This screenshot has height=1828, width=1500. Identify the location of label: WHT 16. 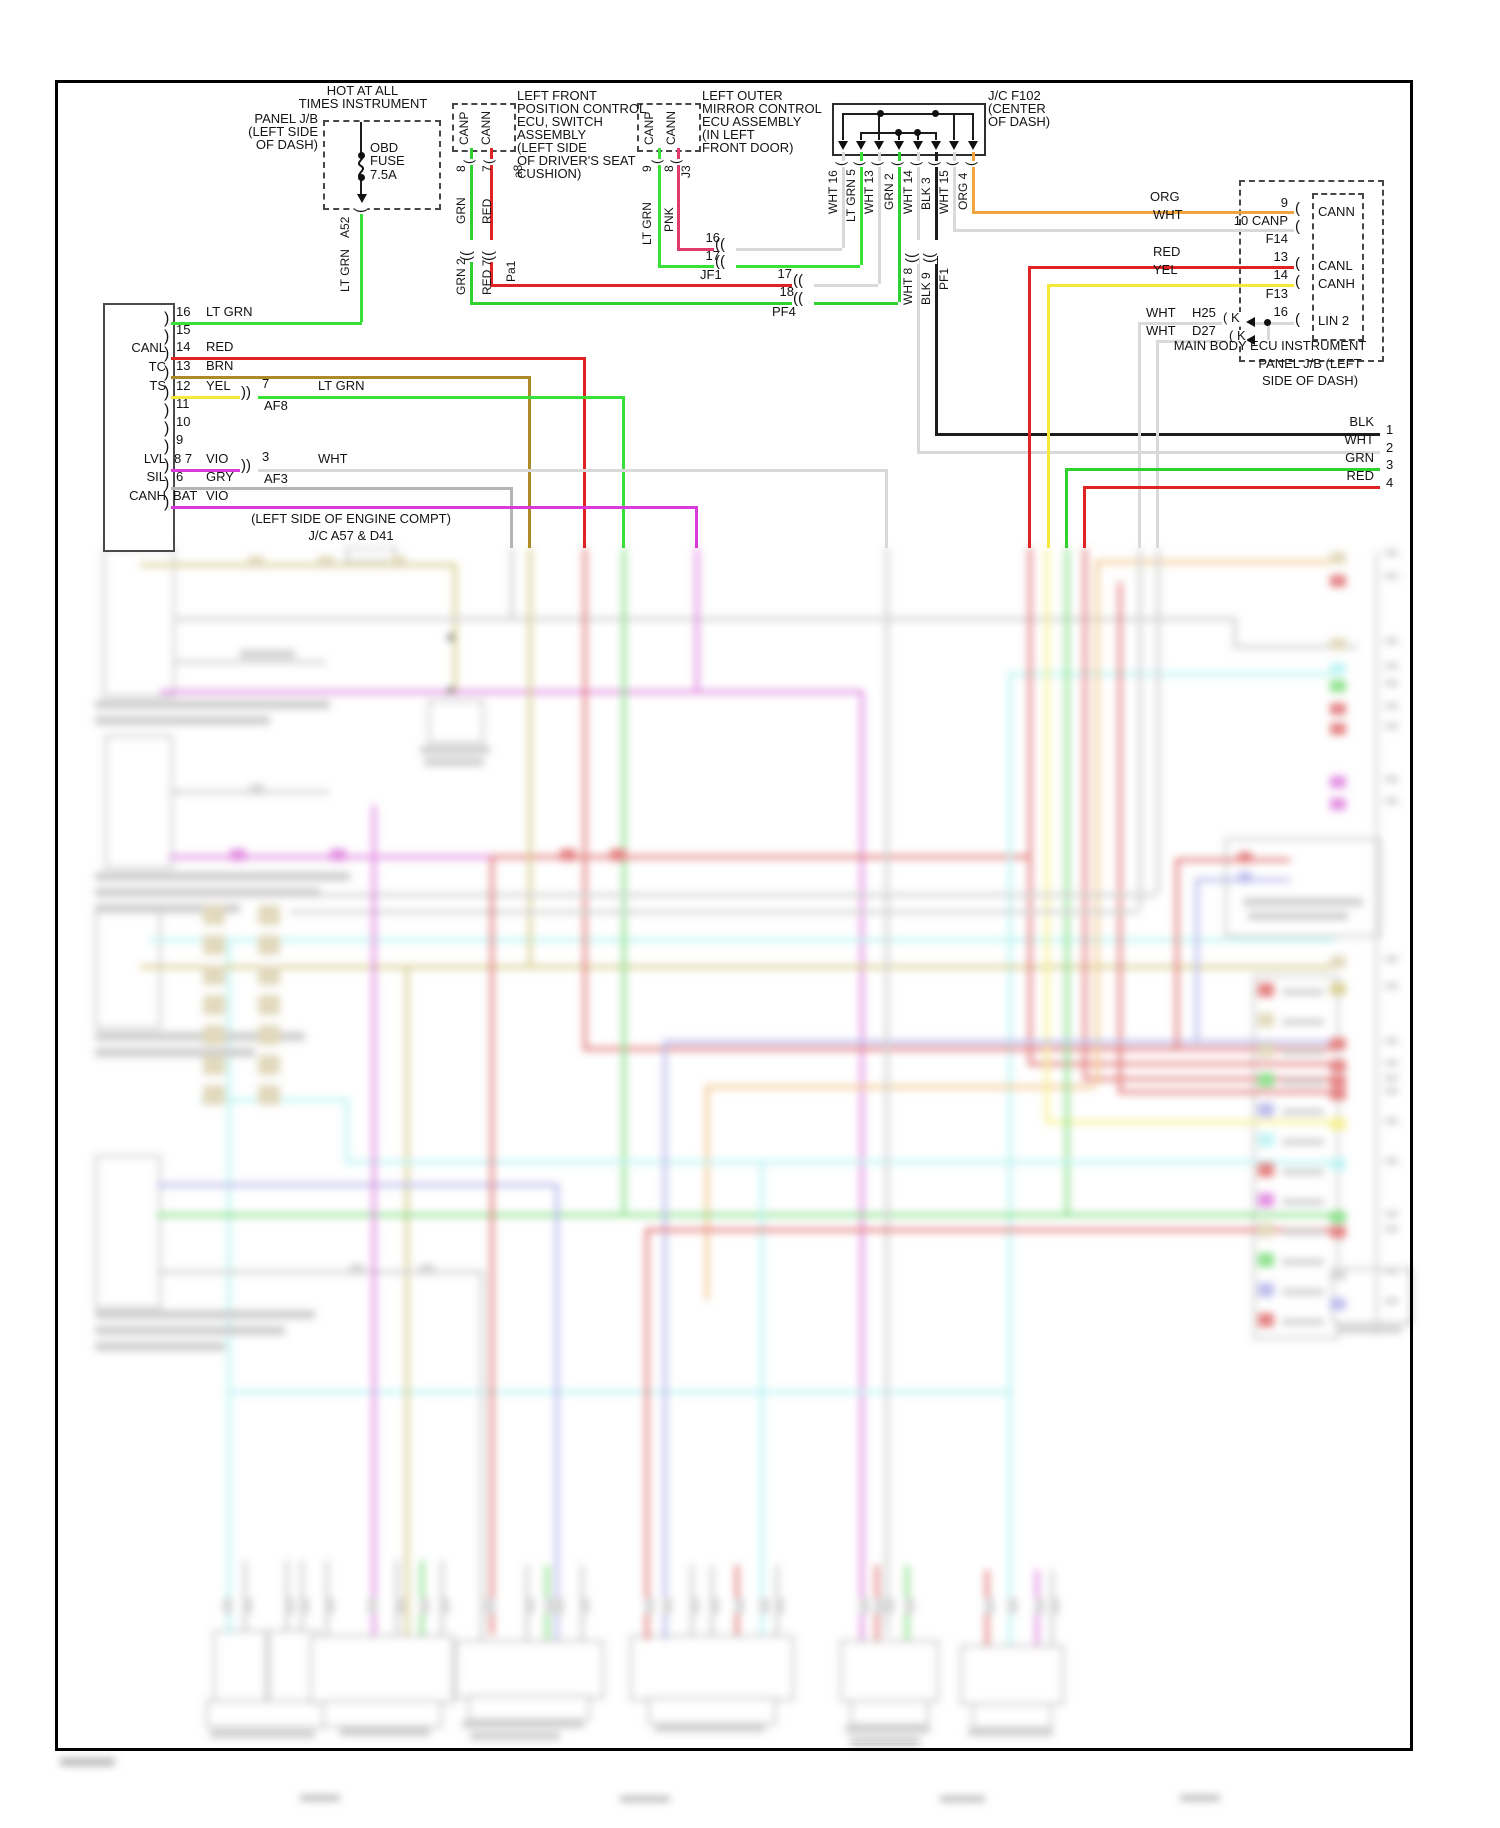
(833, 192).